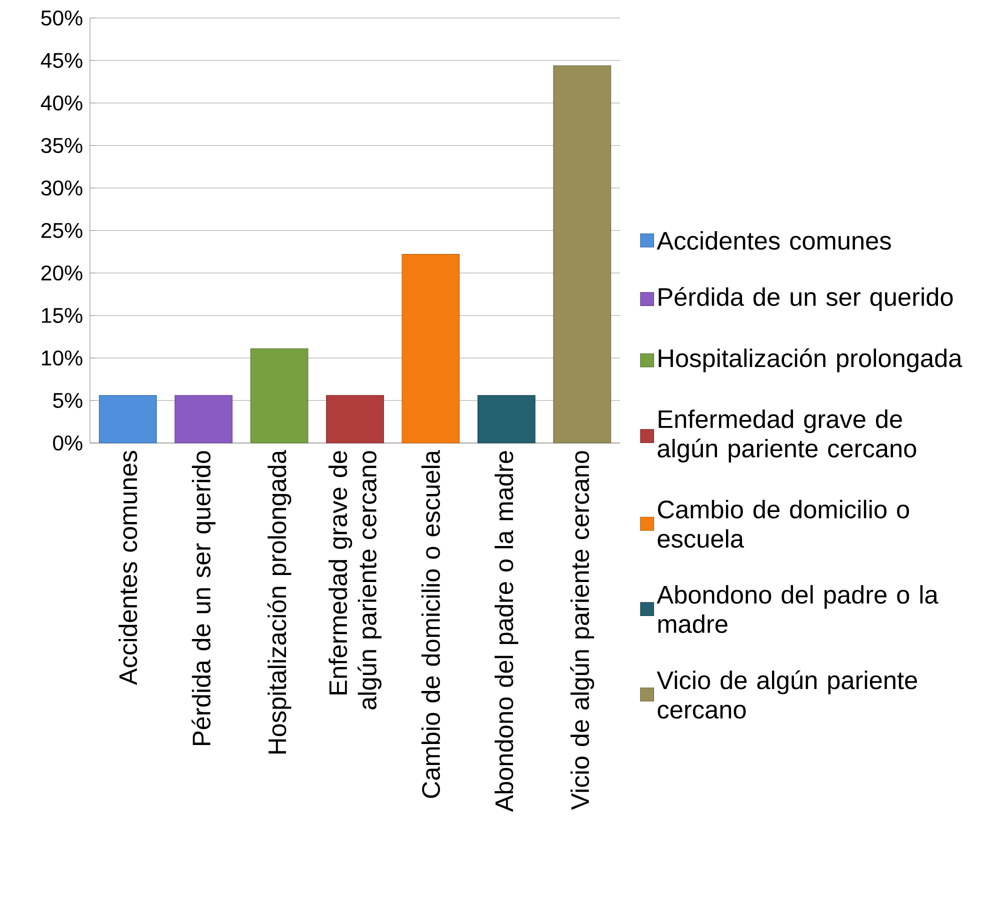 Image resolution: width=985 pixels, height=911 pixels. I want to click on y-tick-label: 30%, so click(61, 188).